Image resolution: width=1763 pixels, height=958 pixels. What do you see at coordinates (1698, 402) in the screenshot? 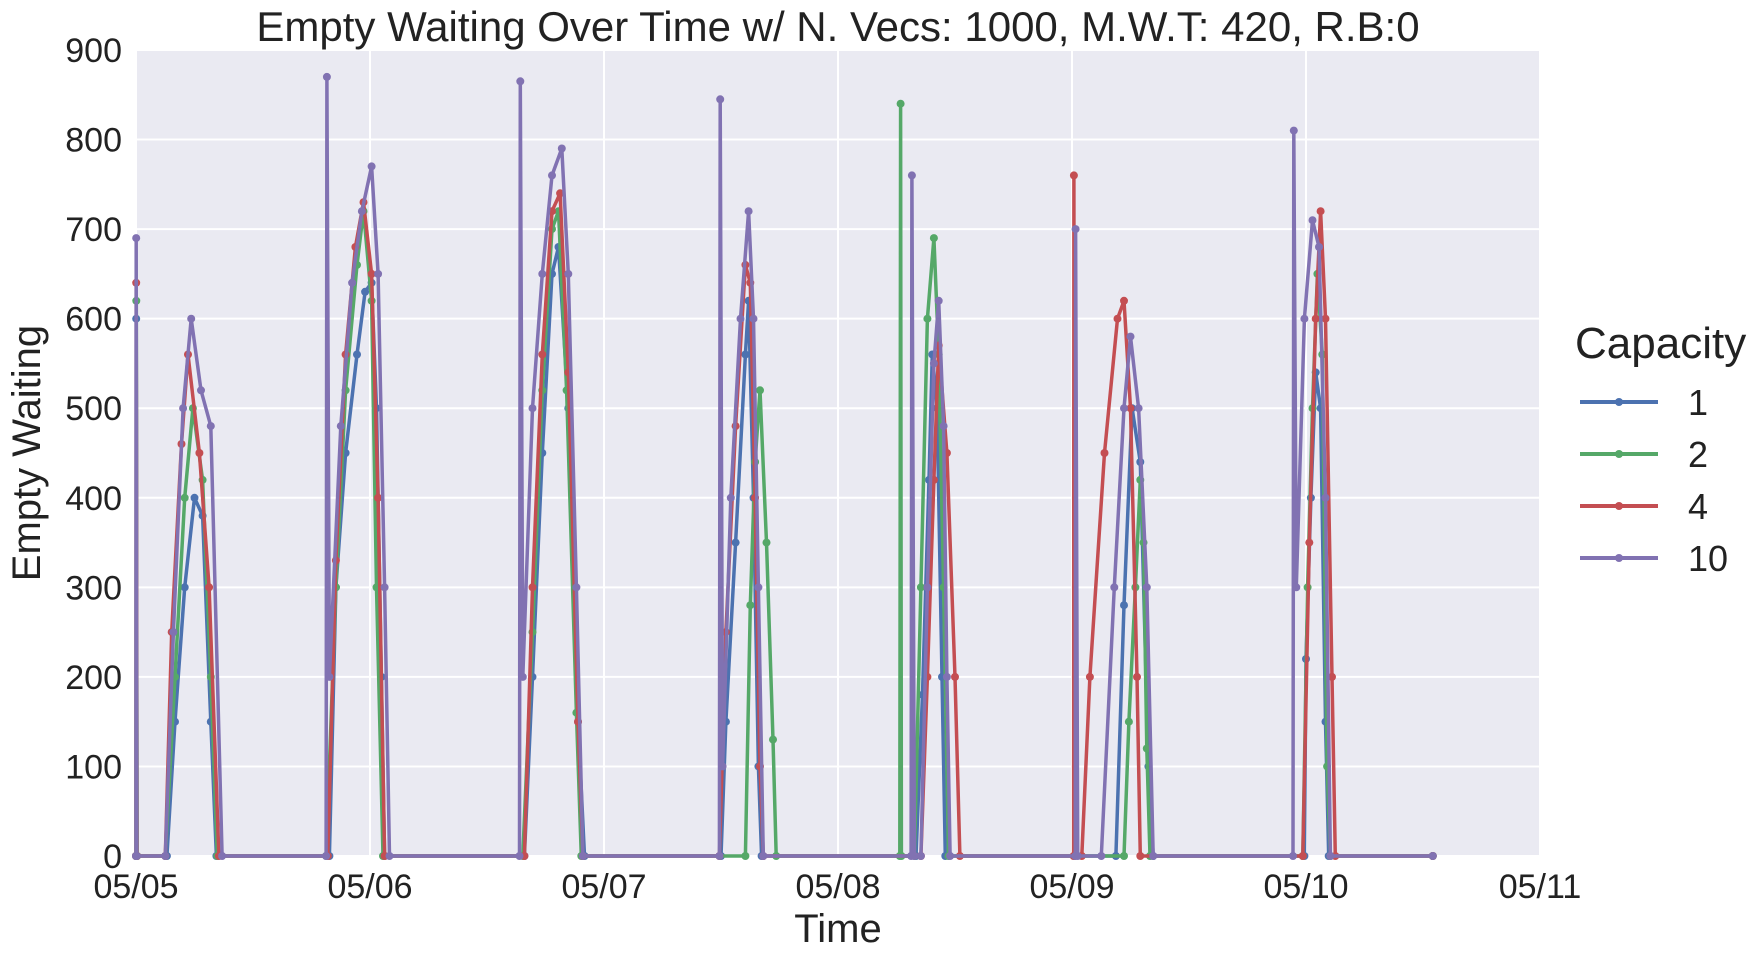
I see `legend-label: 1` at bounding box center [1698, 402].